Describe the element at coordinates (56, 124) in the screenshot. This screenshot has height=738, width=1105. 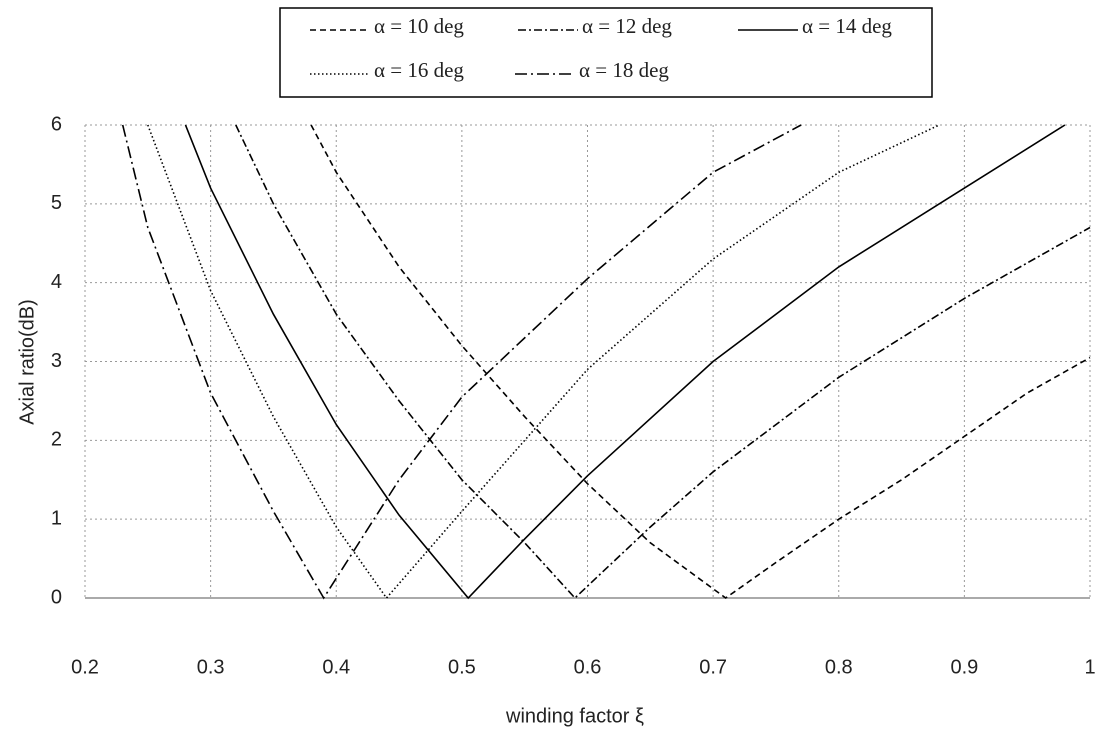
I see `y-tick-label: 6` at that location.